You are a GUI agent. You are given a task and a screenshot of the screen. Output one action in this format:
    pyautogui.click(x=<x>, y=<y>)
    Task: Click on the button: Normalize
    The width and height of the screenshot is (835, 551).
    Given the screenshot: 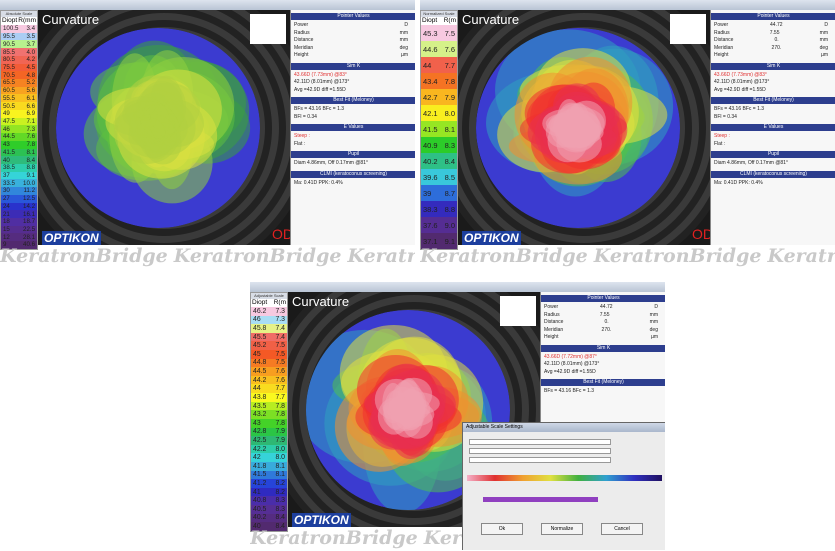 What is the action you would take?
    pyautogui.click(x=562, y=529)
    